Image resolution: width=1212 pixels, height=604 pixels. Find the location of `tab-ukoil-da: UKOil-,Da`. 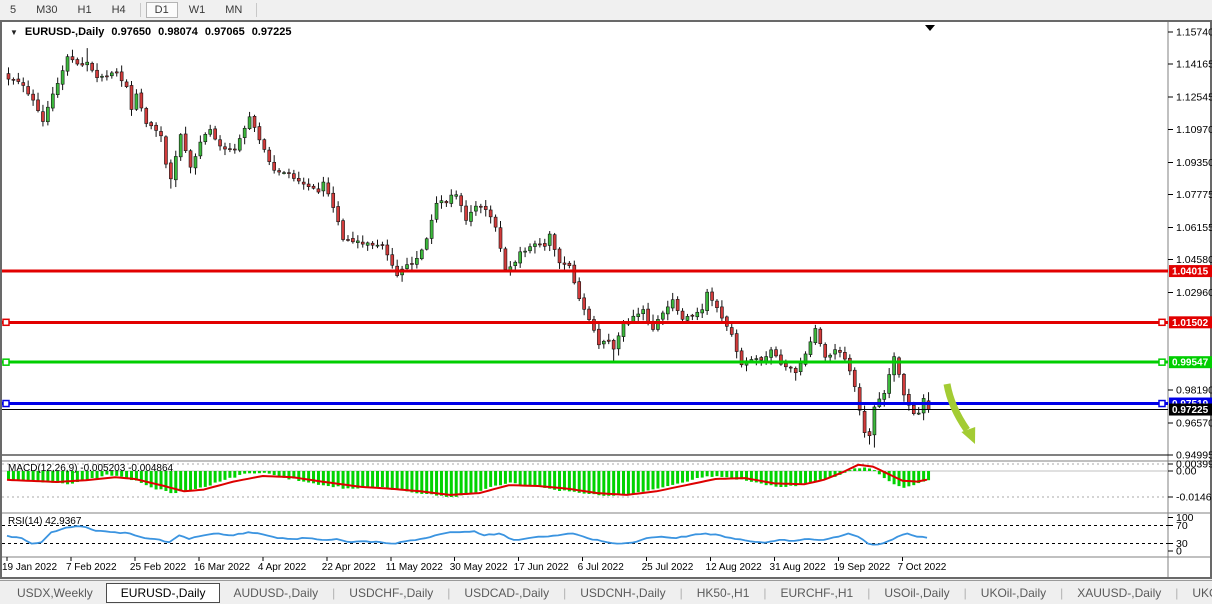

tab-ukoil-da: UKOil-,Da is located at coordinates (1202, 592).